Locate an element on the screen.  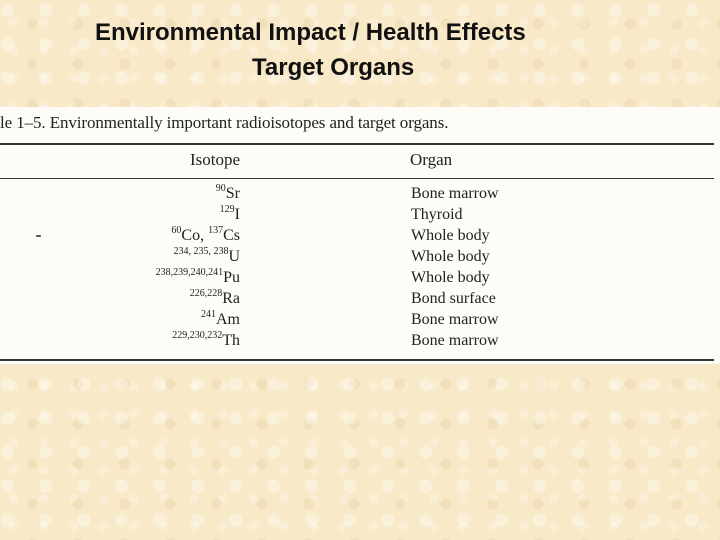
isotope-cell: 241Am is located at coordinates (220, 318).